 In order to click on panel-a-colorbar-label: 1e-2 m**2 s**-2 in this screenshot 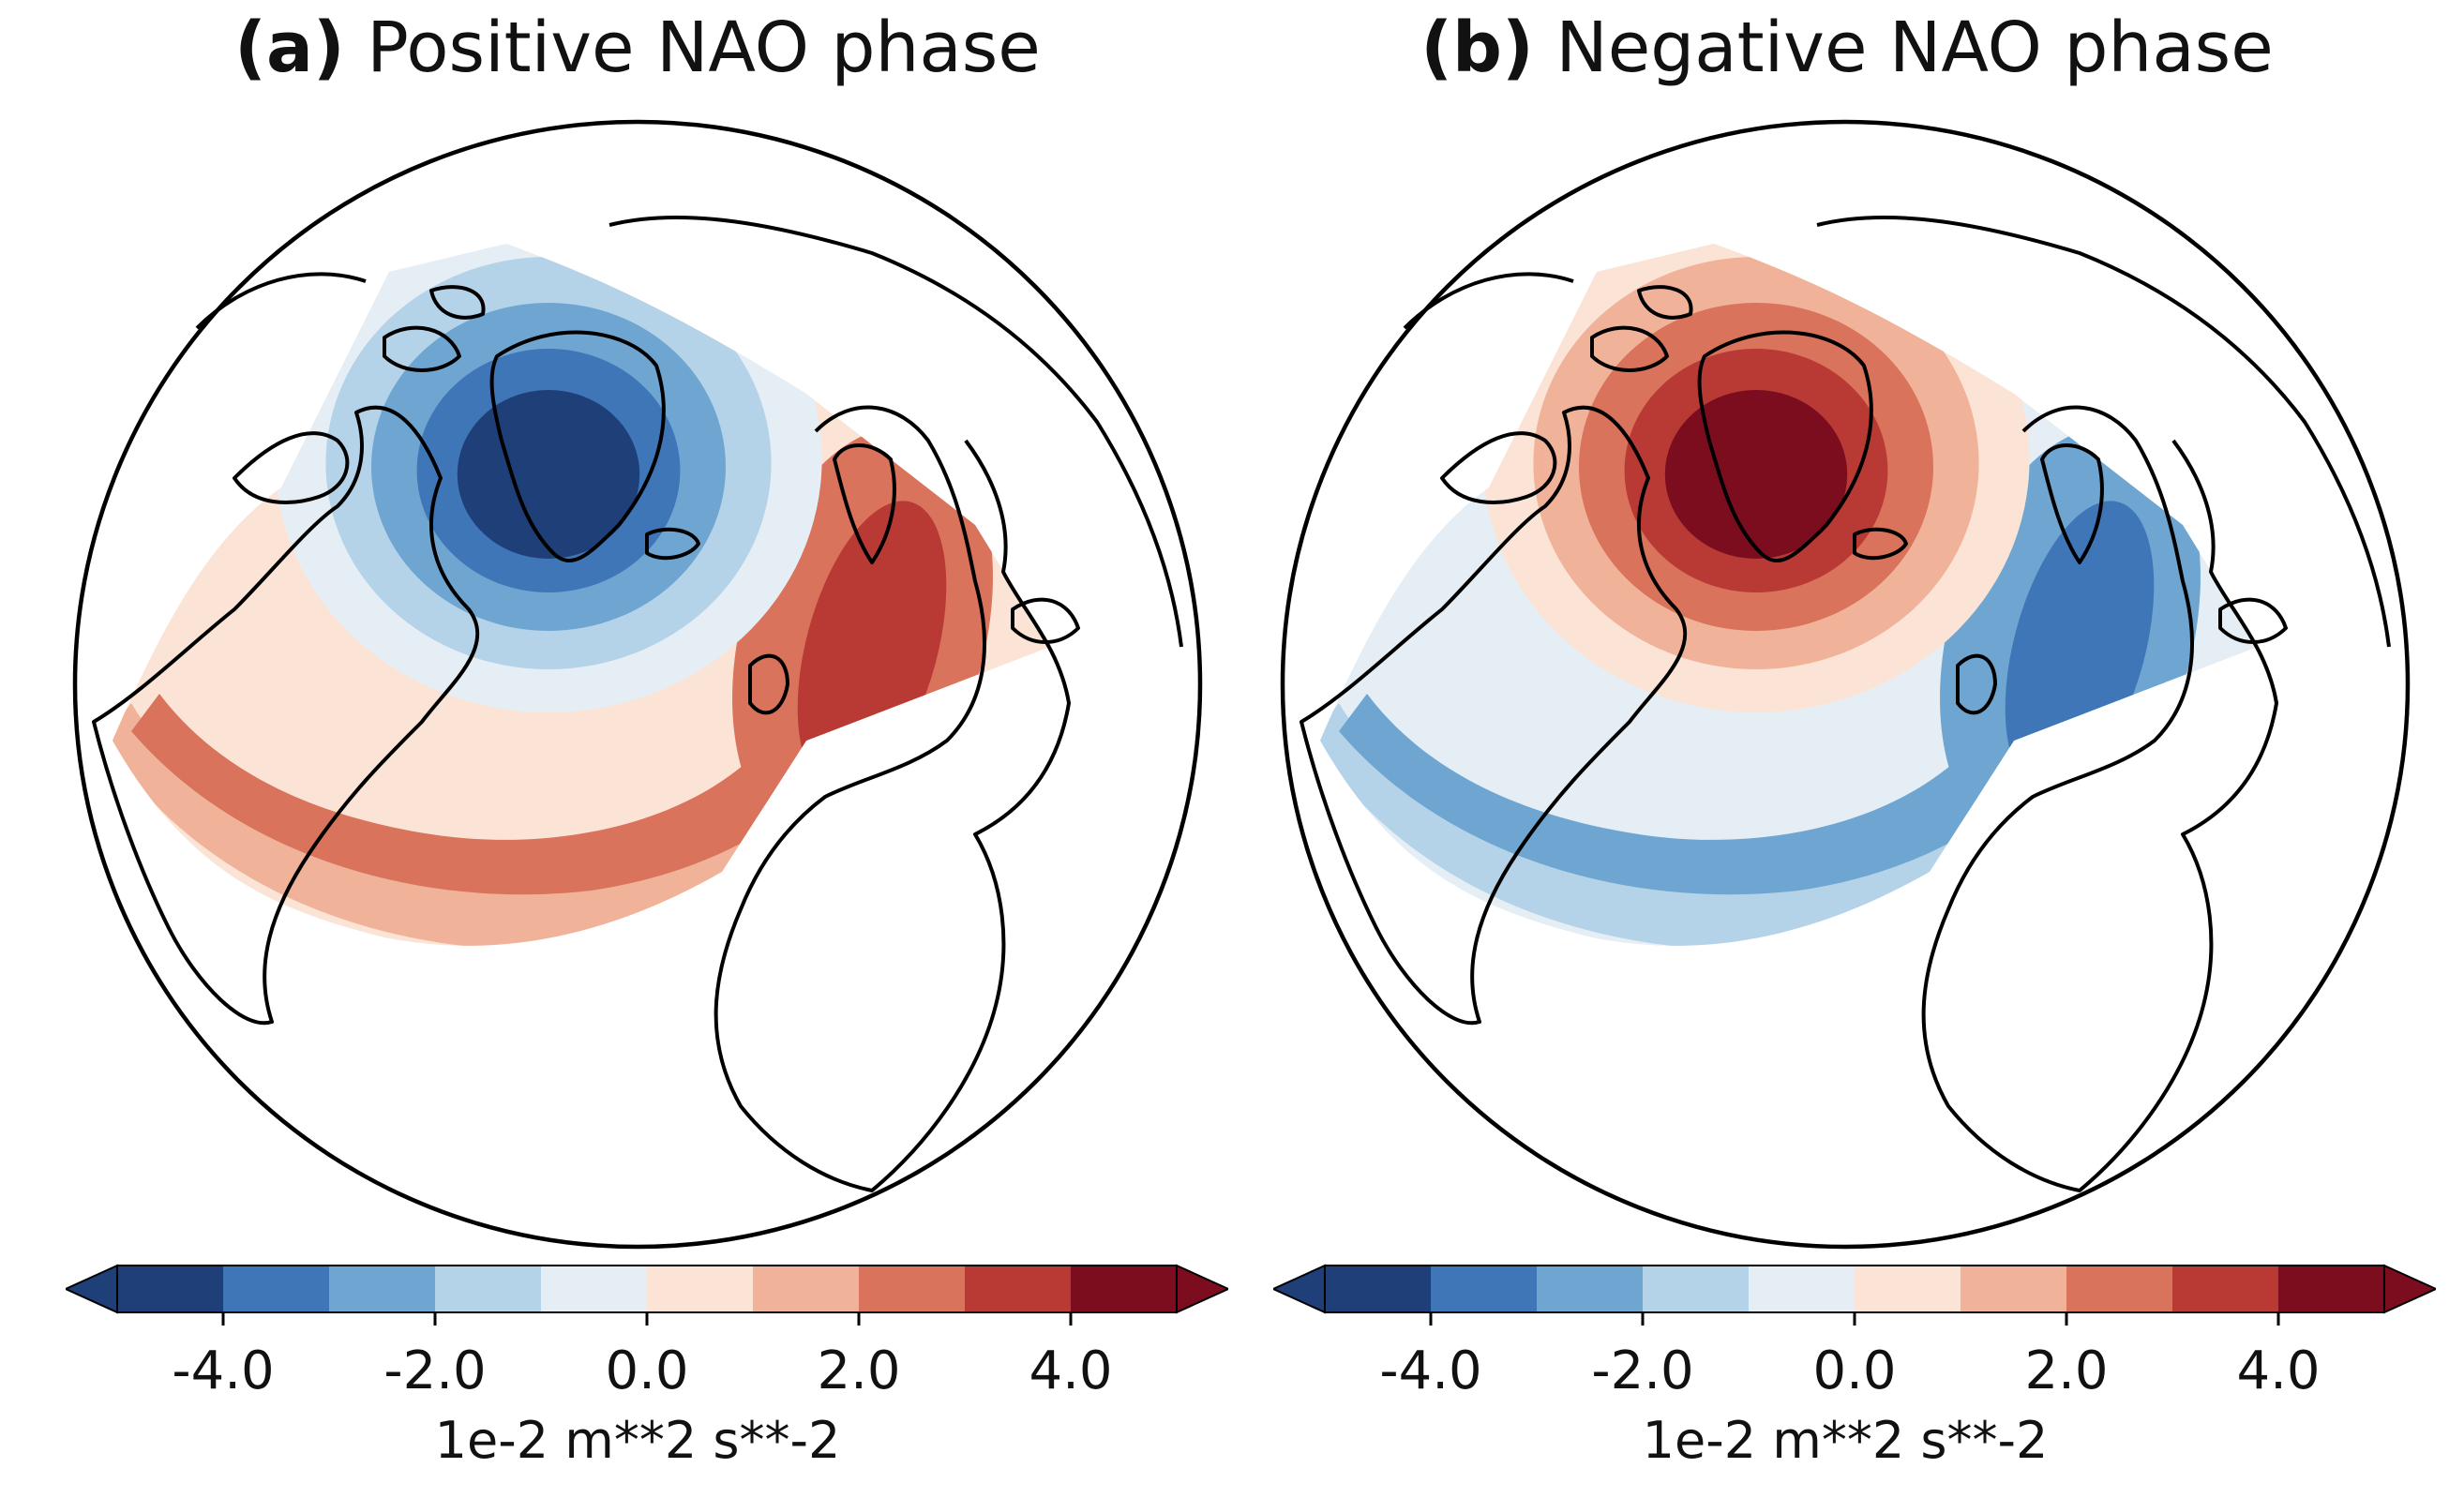, I will do `click(637, 1440)`.